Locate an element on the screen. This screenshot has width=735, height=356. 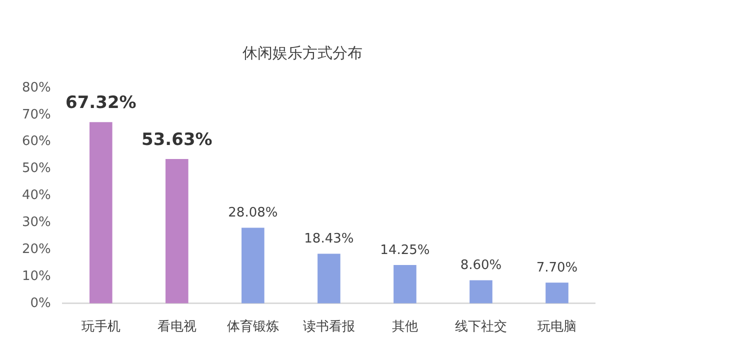
y-tick-label: 50% is located at coordinates (36, 168).